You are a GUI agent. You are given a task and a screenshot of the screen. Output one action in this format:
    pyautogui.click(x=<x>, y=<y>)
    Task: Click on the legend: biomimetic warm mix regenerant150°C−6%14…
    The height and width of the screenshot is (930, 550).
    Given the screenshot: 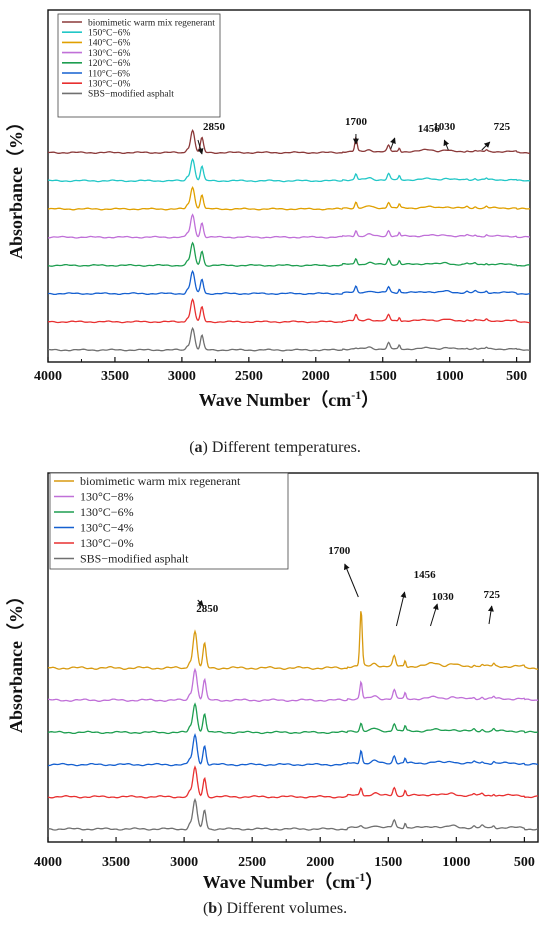 What is the action you would take?
    pyautogui.click(x=139, y=65)
    